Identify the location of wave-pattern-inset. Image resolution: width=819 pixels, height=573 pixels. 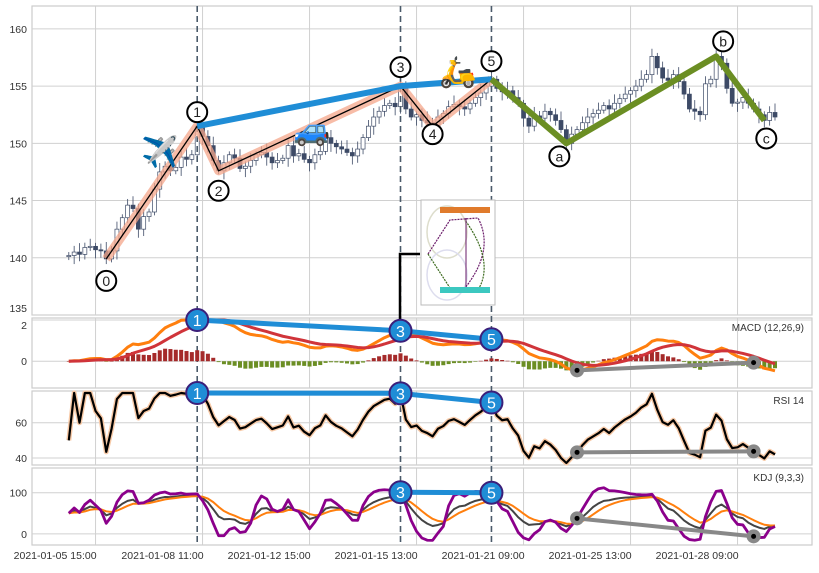
(458, 252).